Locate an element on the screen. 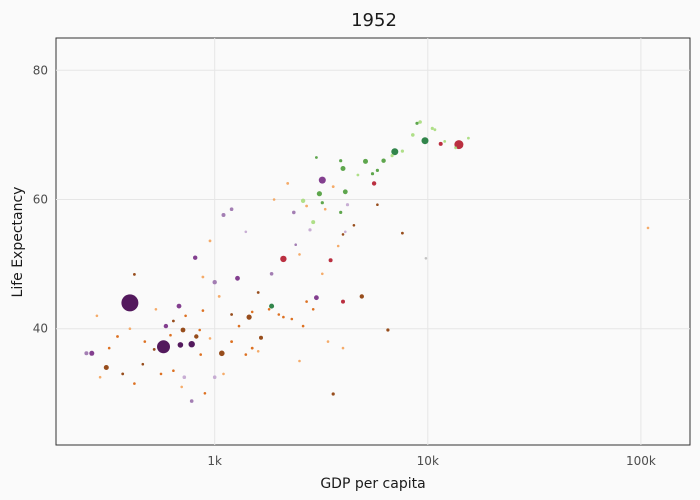 The image size is (700, 500). chart-title: 1952 is located at coordinates (374, 20).